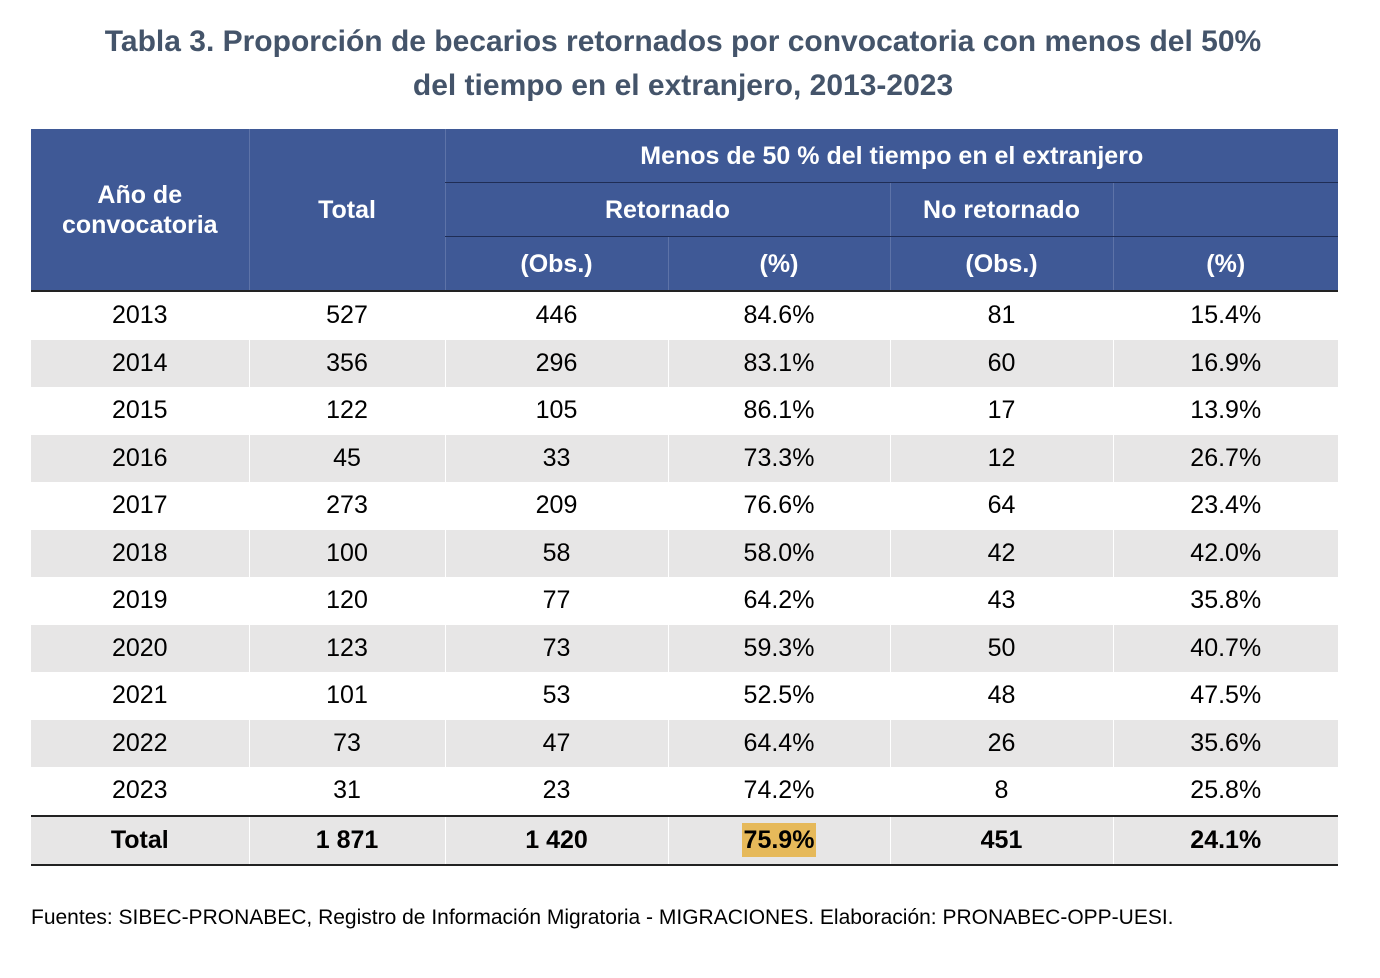 The image size is (1380, 978). I want to click on table-row: 2015 122 105 86.1% 17 13.9%, so click(684, 411).